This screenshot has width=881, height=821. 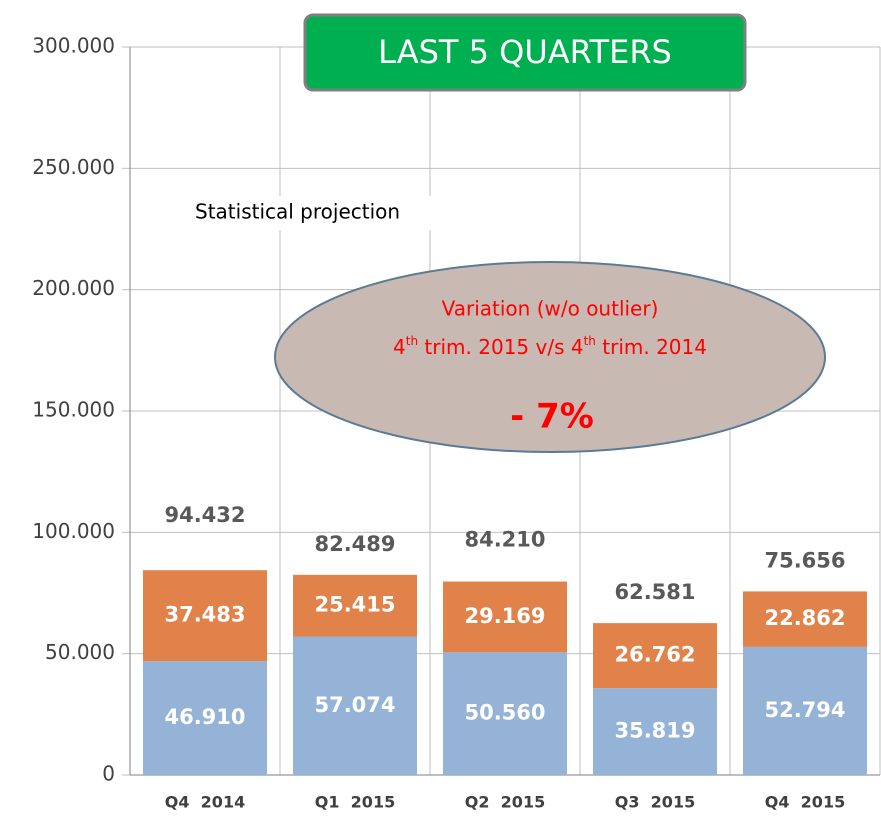 I want to click on x-tick-label: Q4 2015, so click(x=805, y=802).